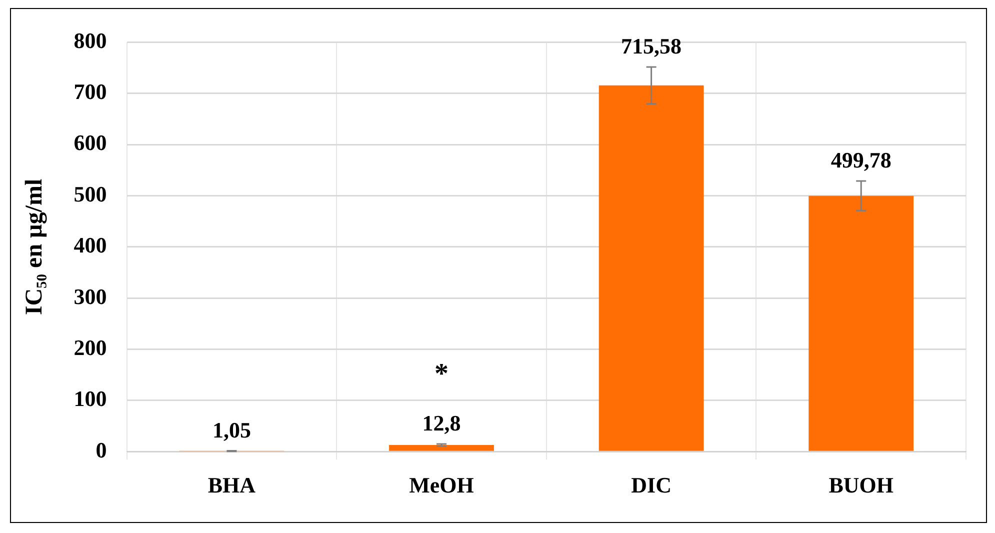 This screenshot has width=995, height=533. I want to click on annotation: *, so click(441, 374).